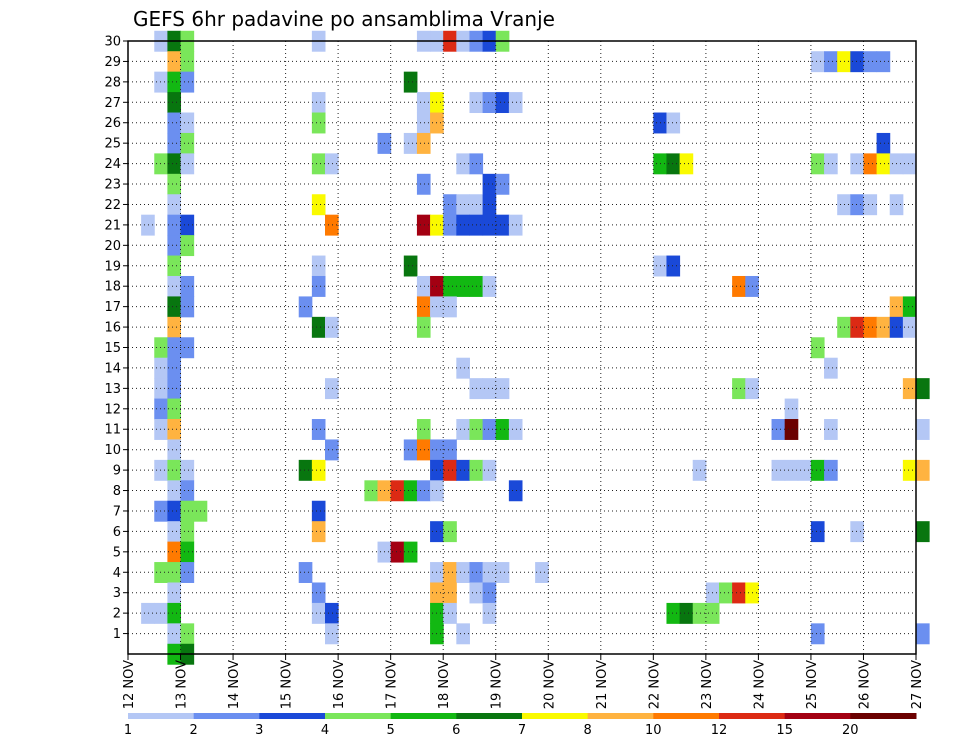 This screenshot has height=742, width=960. What do you see at coordinates (112, 368) in the screenshot?
I see `y-tick-label: 14` at bounding box center [112, 368].